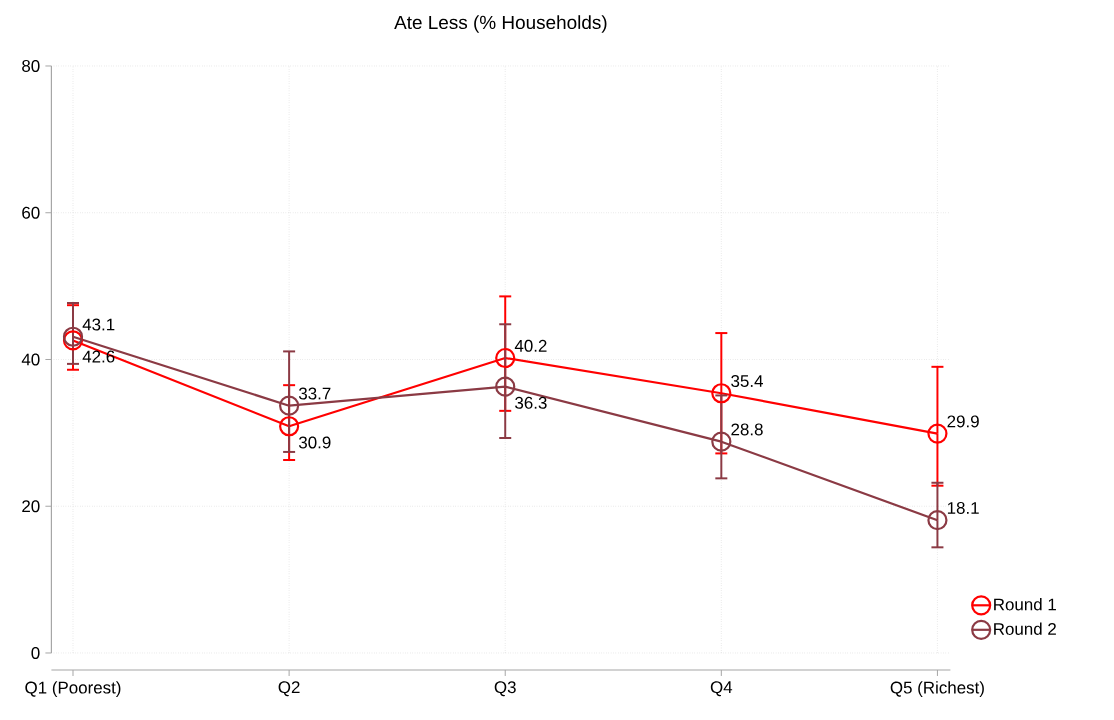 This screenshot has height=720, width=1114. What do you see at coordinates (531, 402) in the screenshot?
I see `data-label: 36.3` at bounding box center [531, 402].